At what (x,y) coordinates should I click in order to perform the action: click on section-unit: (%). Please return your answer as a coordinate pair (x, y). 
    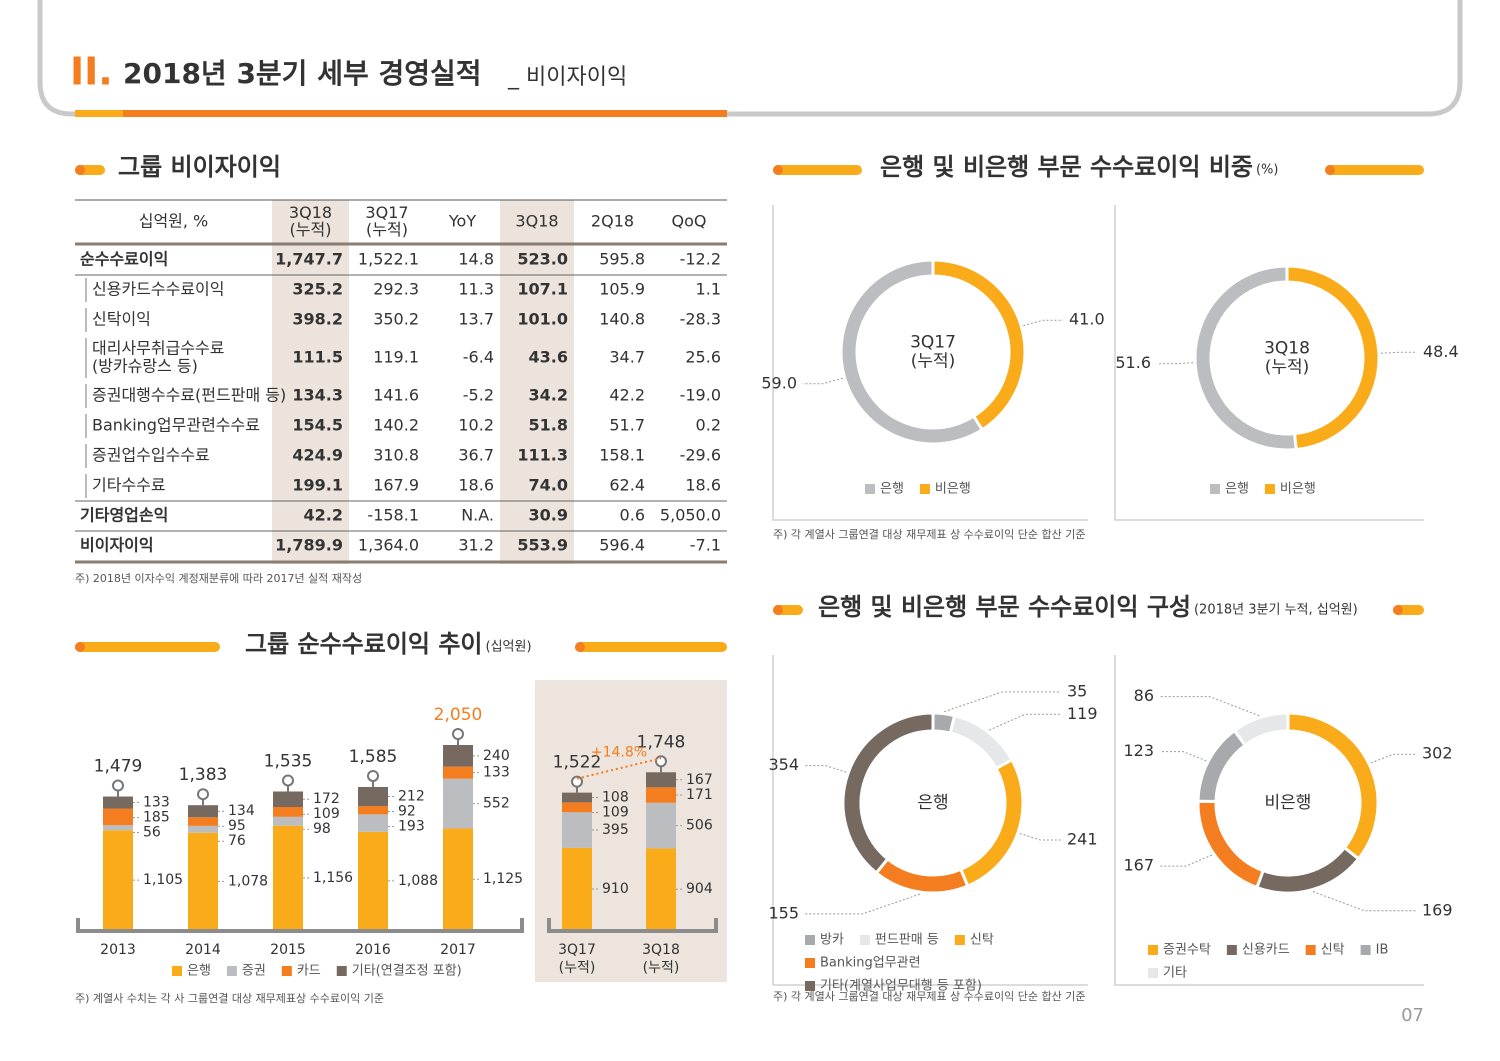
    Looking at the image, I should click on (1267, 170).